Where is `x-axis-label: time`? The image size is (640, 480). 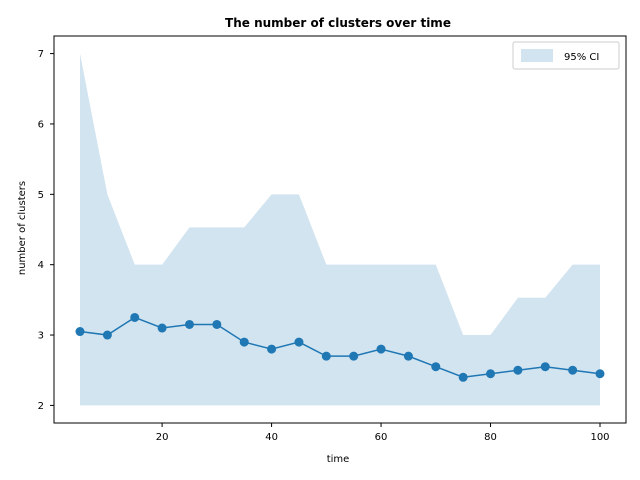
x-axis-label: time is located at coordinates (338, 459).